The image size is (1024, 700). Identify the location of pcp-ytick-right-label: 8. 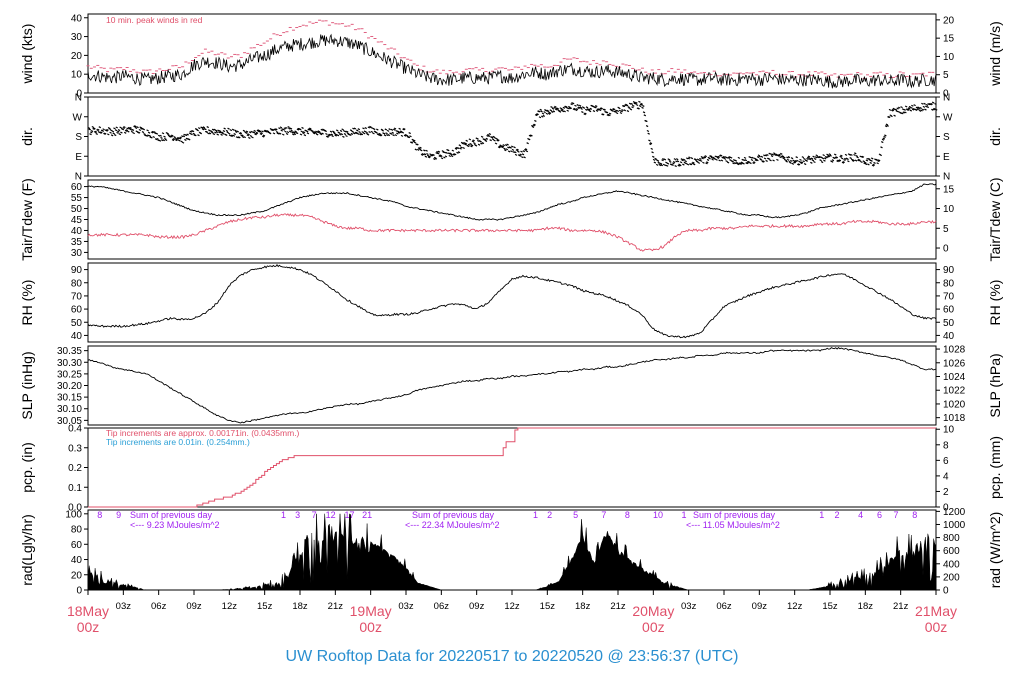
(946, 445).